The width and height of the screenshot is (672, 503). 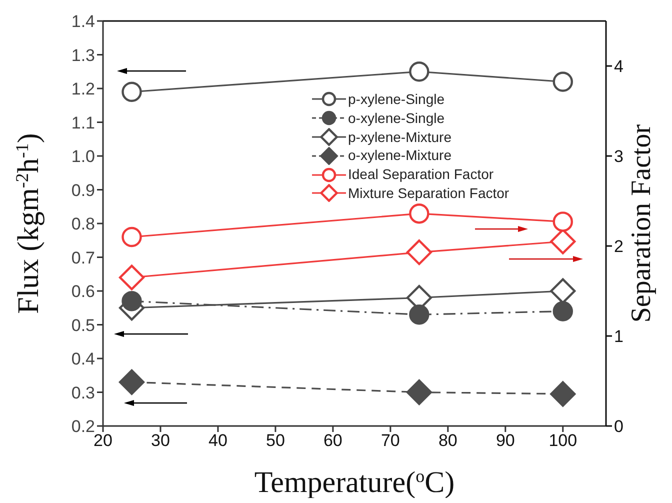 I want to click on y2-tick-label: 0, so click(x=619, y=426).